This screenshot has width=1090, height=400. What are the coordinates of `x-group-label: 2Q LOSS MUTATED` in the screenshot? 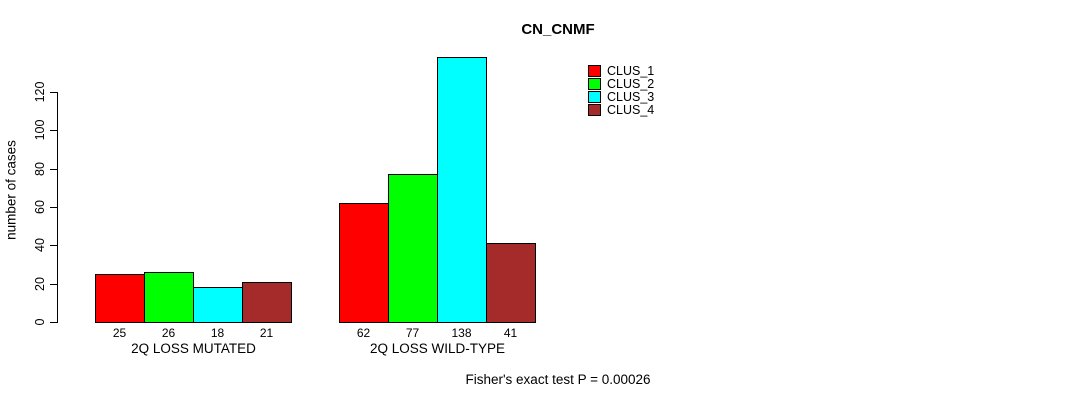 It's located at (193, 348).